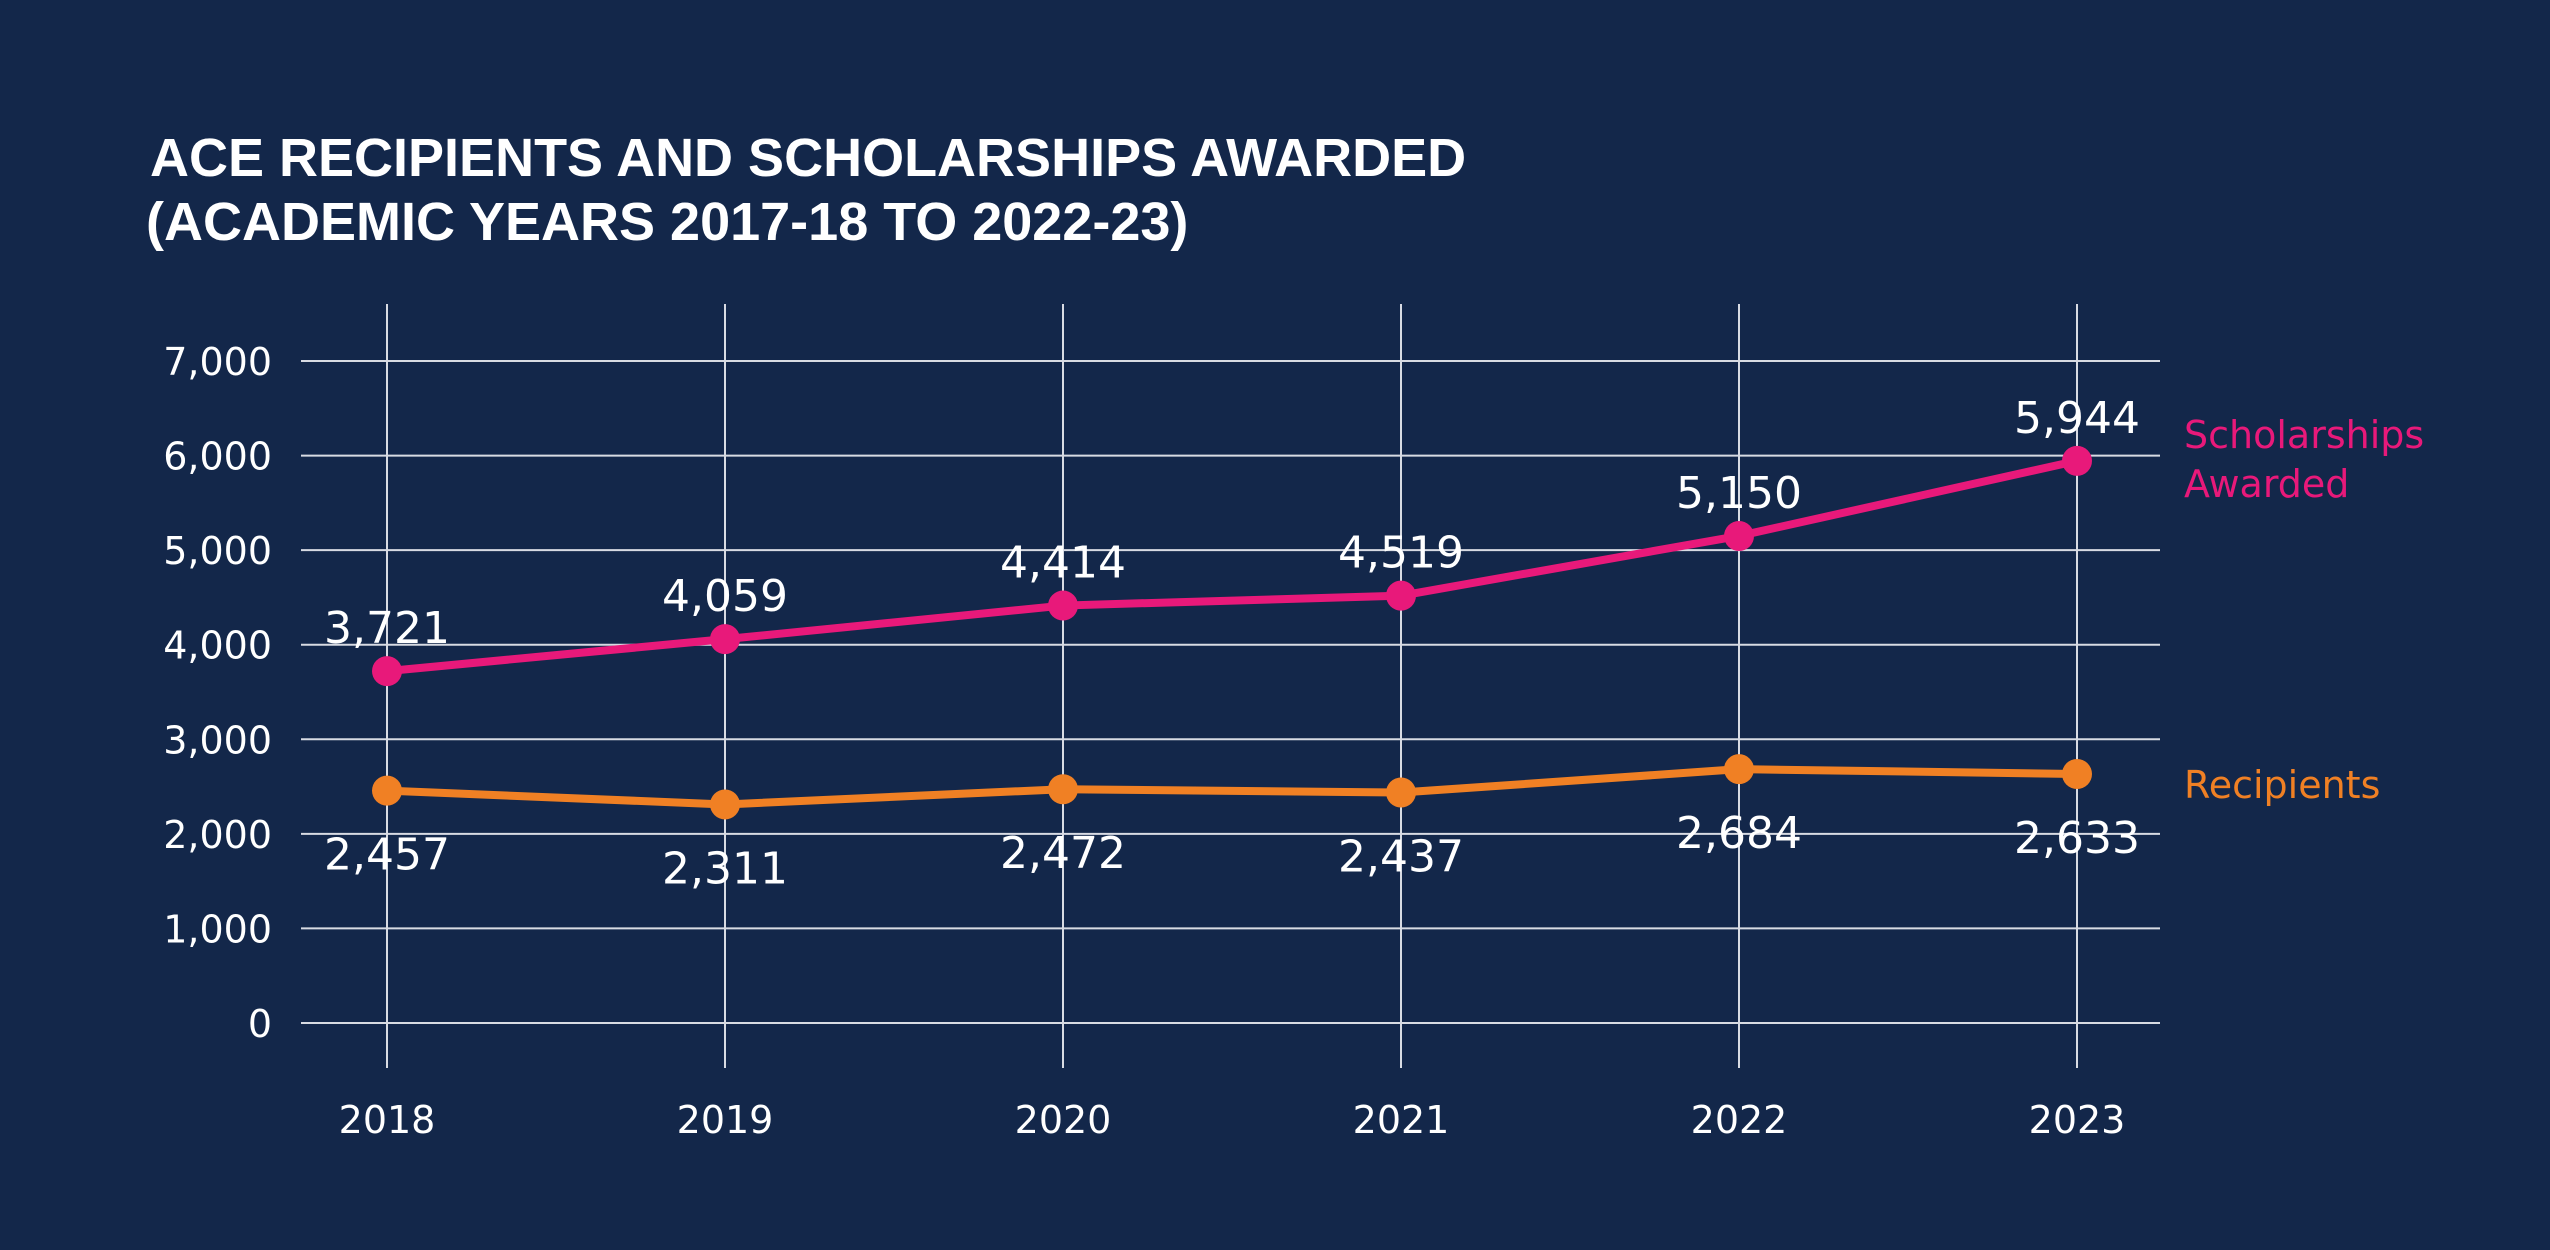  I want to click on y-tick-label: 1,000, so click(217, 929).